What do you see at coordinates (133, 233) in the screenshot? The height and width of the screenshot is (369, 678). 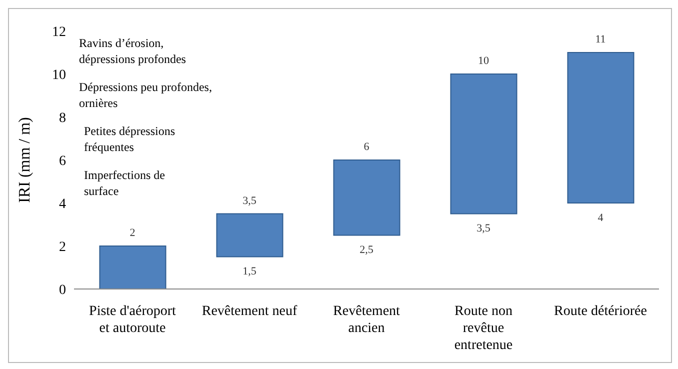 I see `annotation: 2` at bounding box center [133, 233].